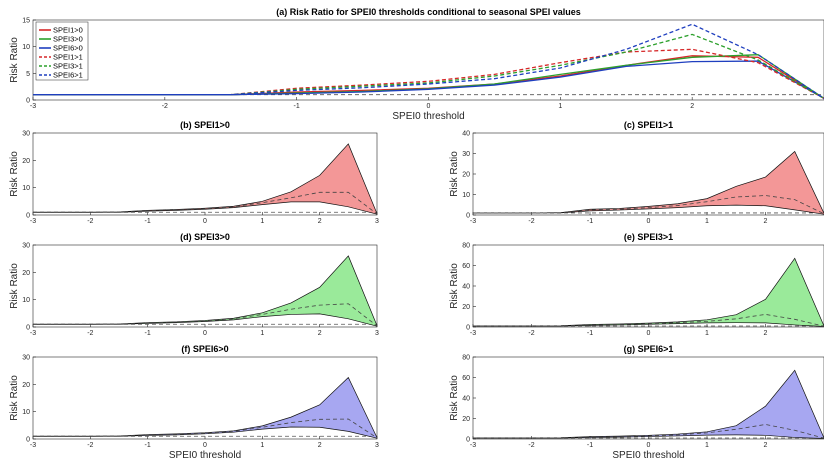 The height and width of the screenshot is (468, 824). I want to click on y-tick-label: 15, so click(26, 21).